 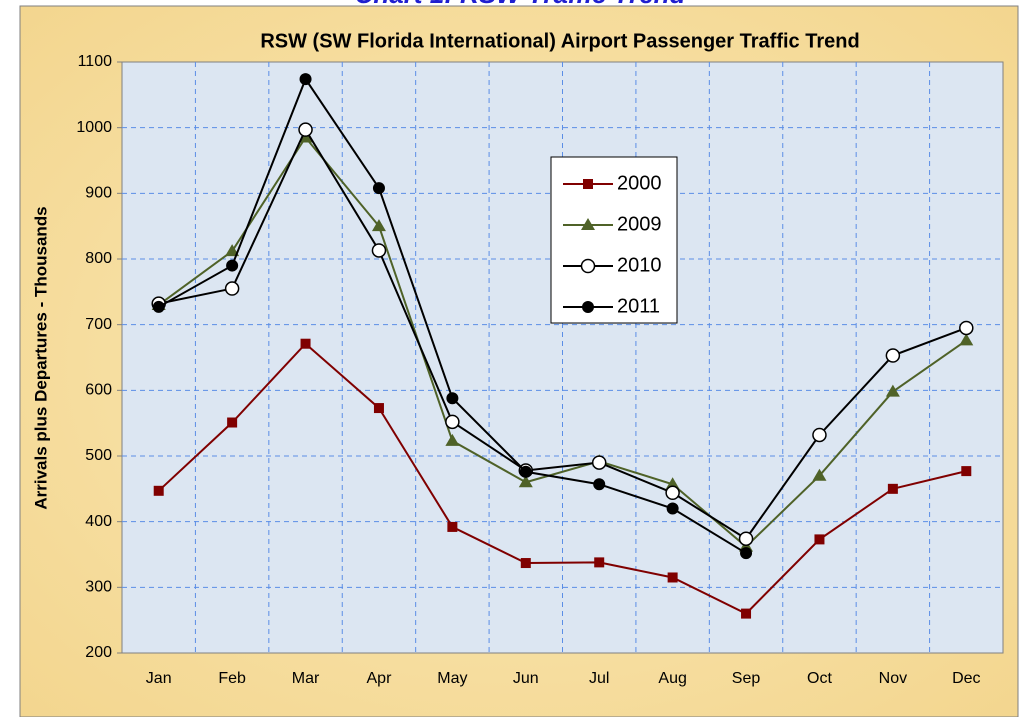 What do you see at coordinates (746, 678) in the screenshot?
I see `x-tick-label: Sep` at bounding box center [746, 678].